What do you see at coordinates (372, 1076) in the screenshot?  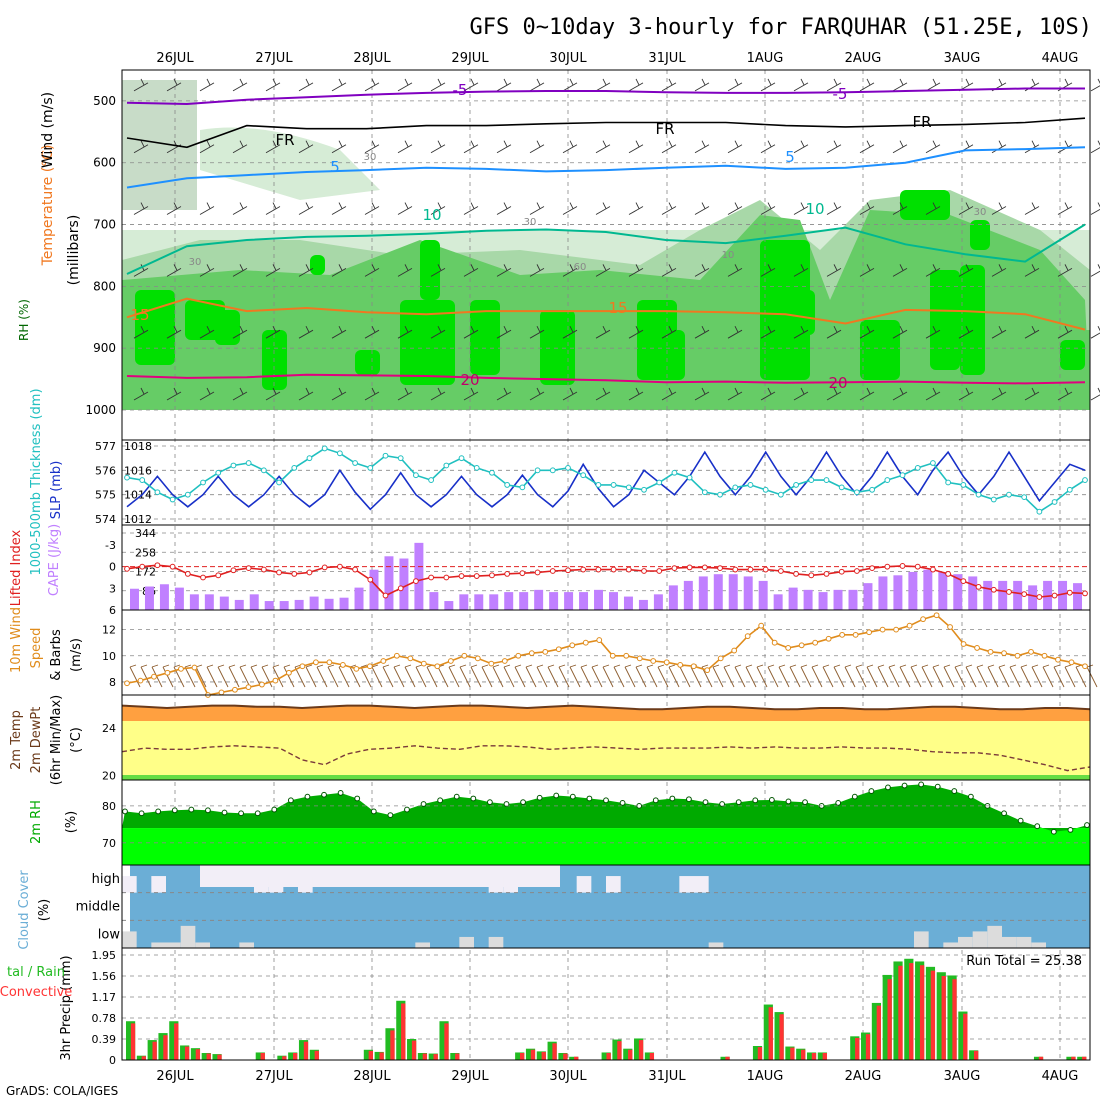 I see `date-label-bottom: 28JUL` at bounding box center [372, 1076].